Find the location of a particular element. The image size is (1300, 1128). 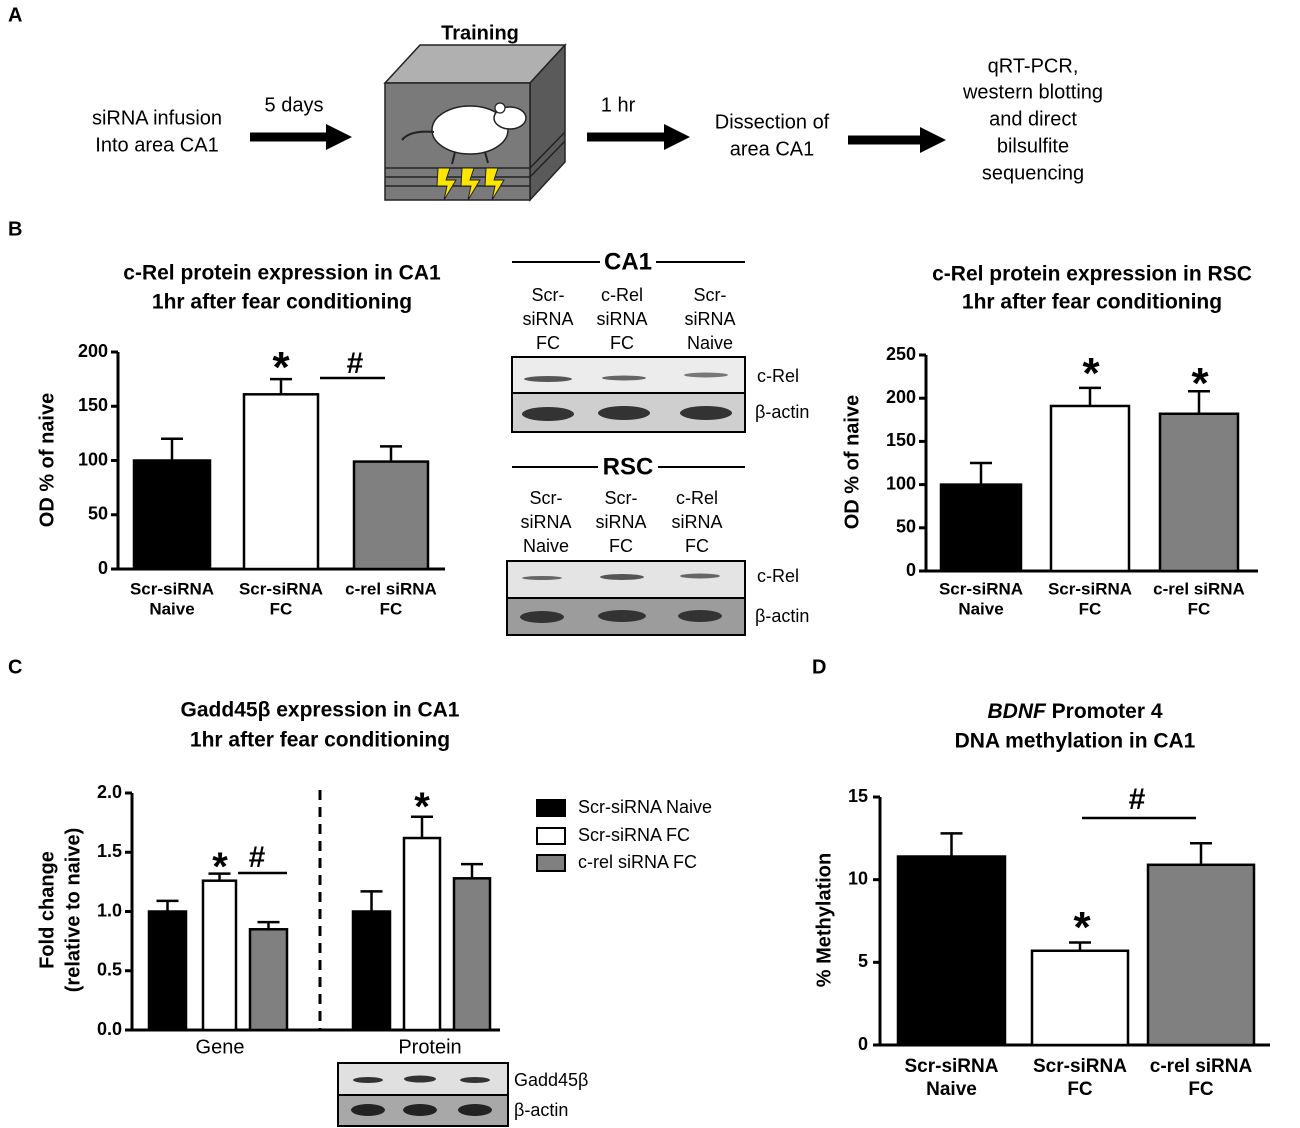

chart-title: c-Rel protein expression in RSC is located at coordinates (1092, 274).